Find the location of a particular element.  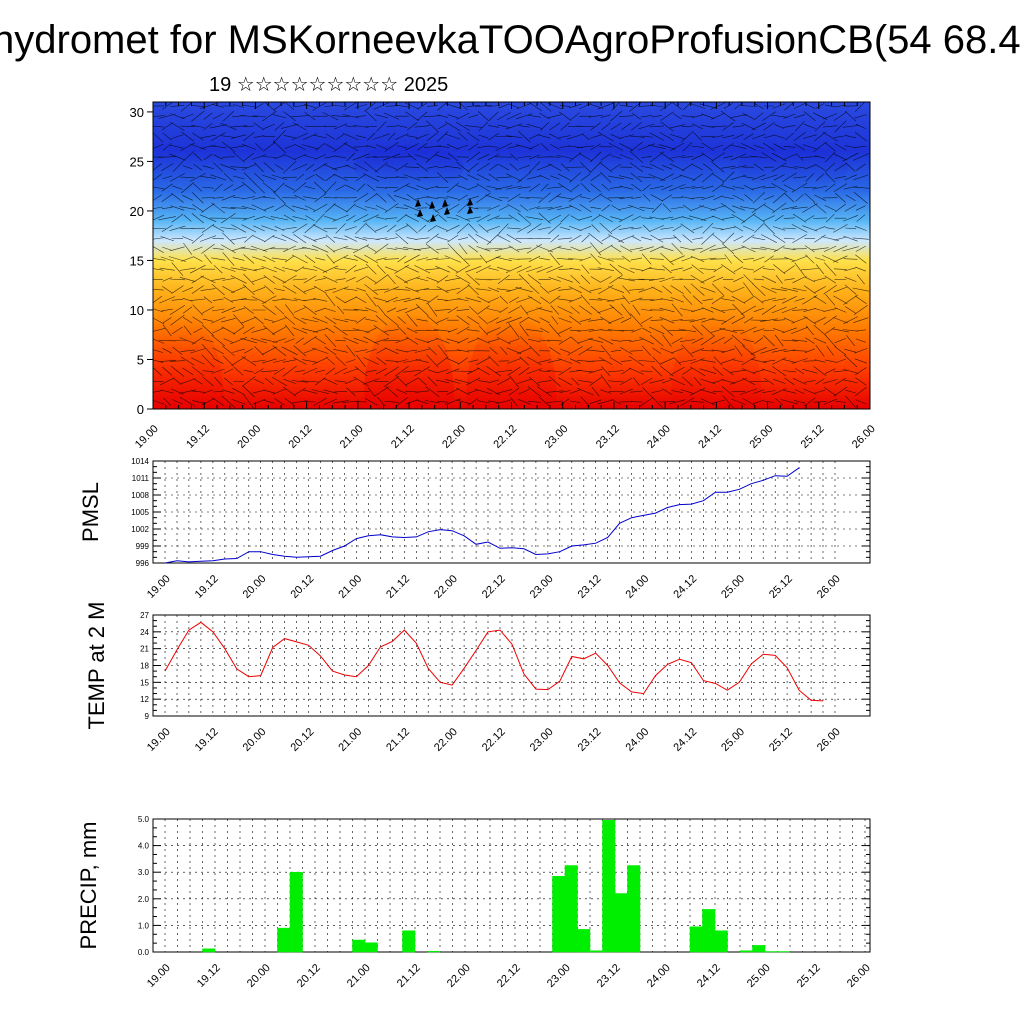

pmsl-ytick-label: 1005 is located at coordinates (140, 512).